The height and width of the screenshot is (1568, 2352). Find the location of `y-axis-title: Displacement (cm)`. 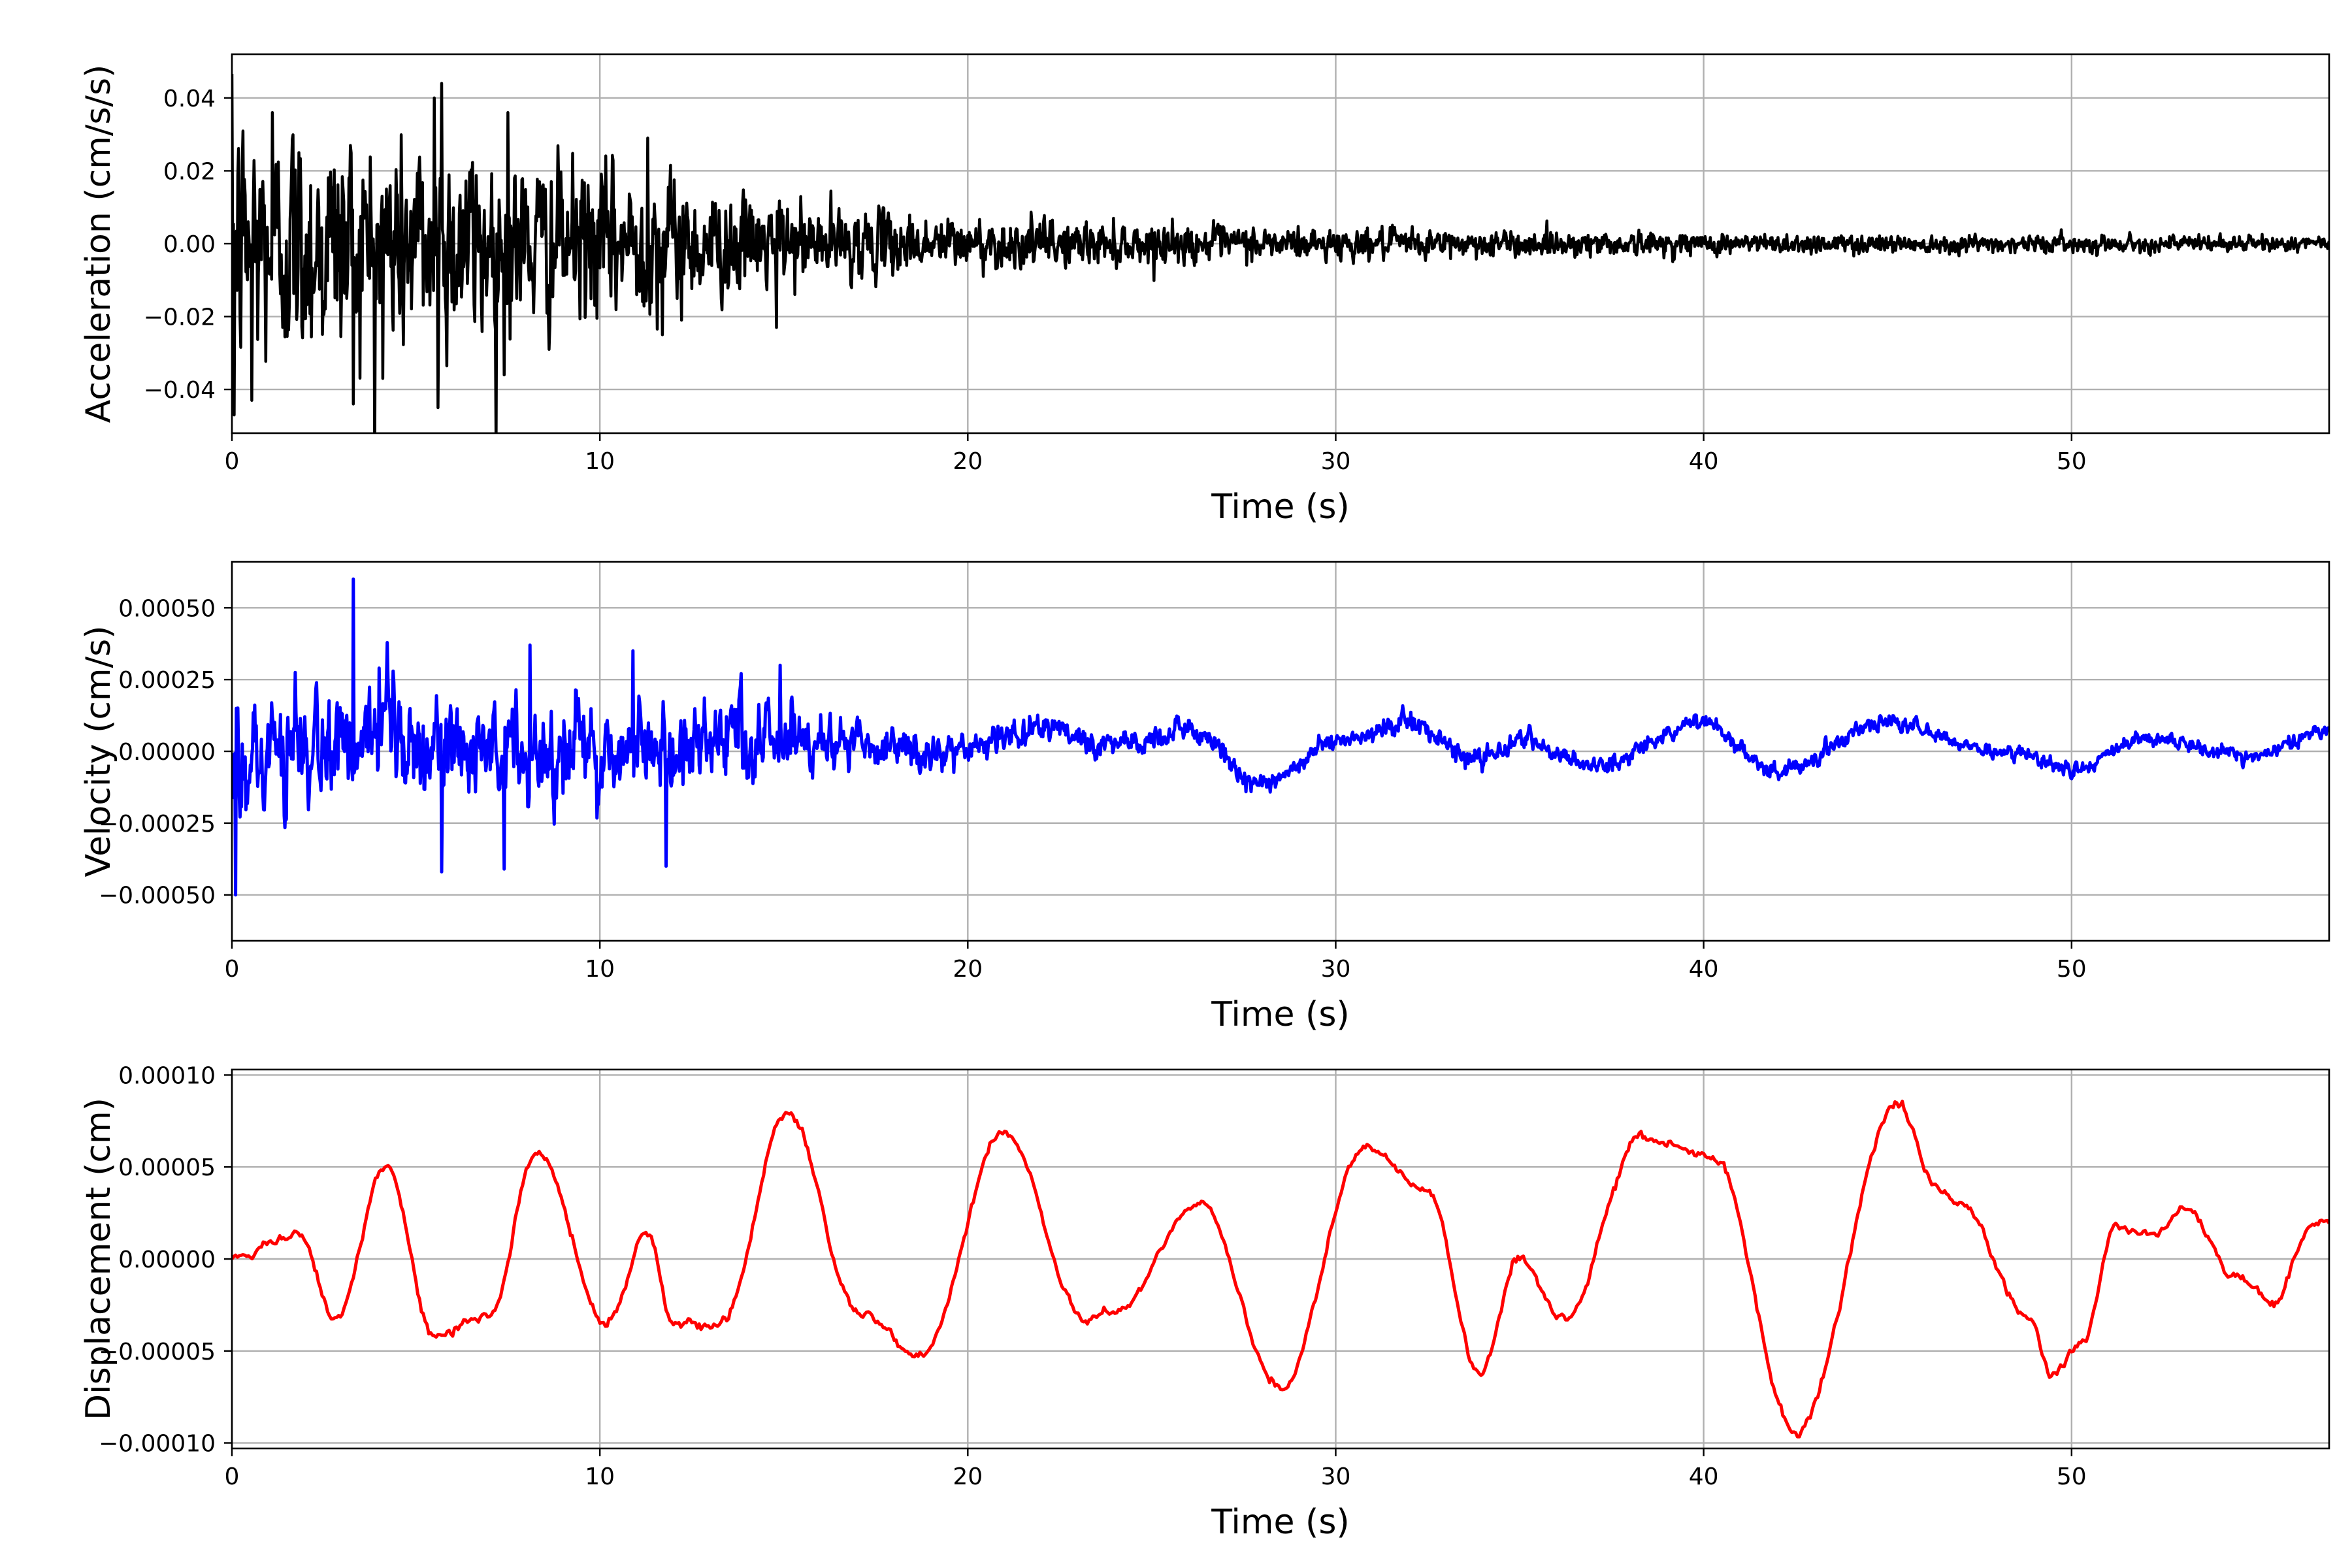

y-axis-title: Displacement (cm) is located at coordinates (98, 1259).